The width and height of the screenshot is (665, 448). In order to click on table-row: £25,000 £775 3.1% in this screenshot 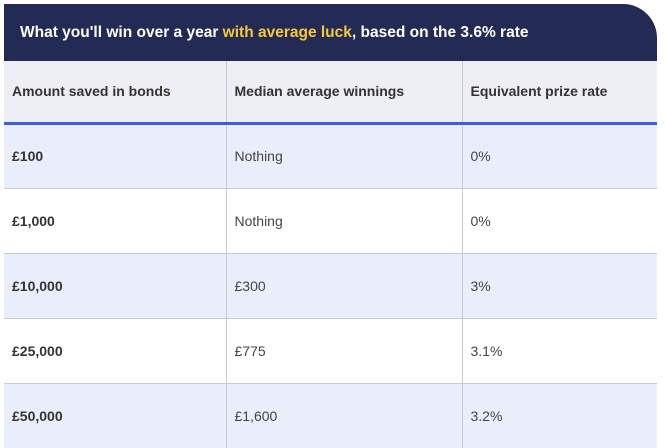, I will do `click(330, 351)`.